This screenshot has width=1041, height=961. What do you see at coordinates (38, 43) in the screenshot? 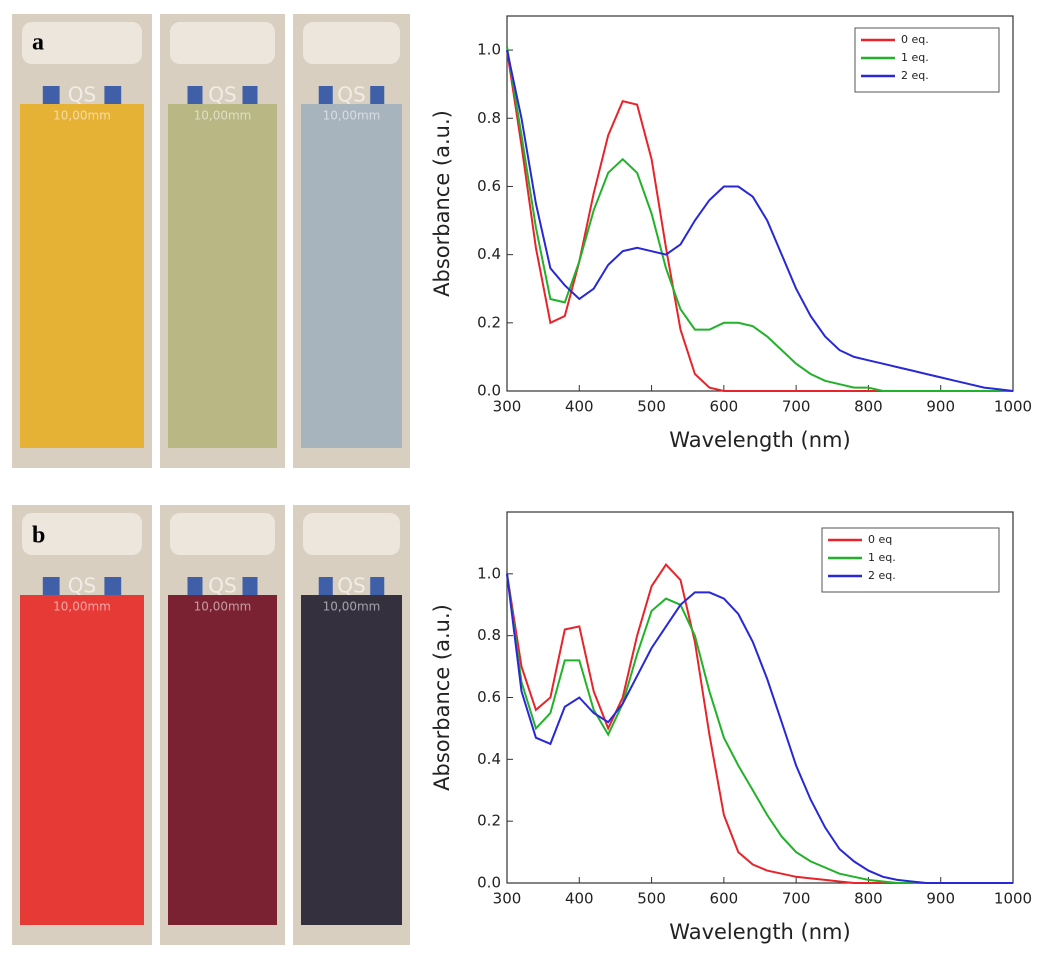
I see `panel-label: a` at bounding box center [38, 43].